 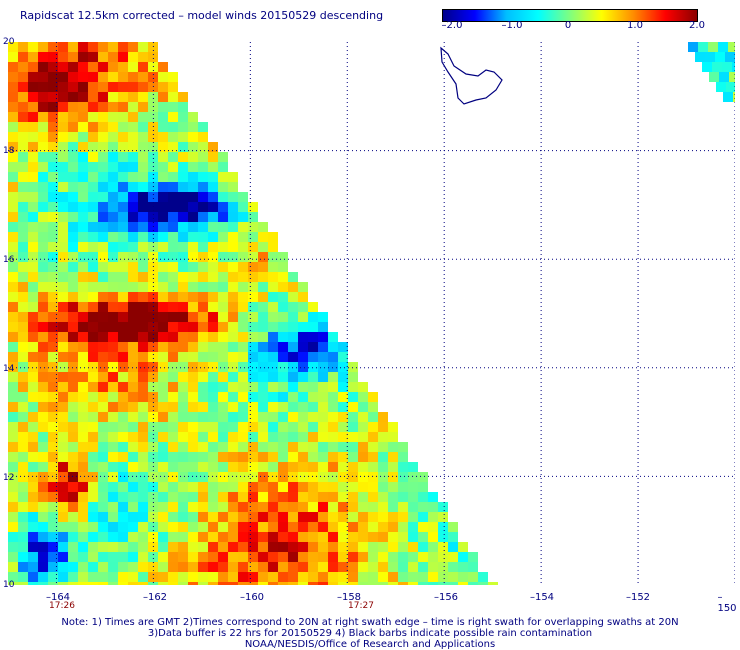 What do you see at coordinates (635, 25) in the screenshot?
I see `colorbar-tick: 1.0` at bounding box center [635, 25].